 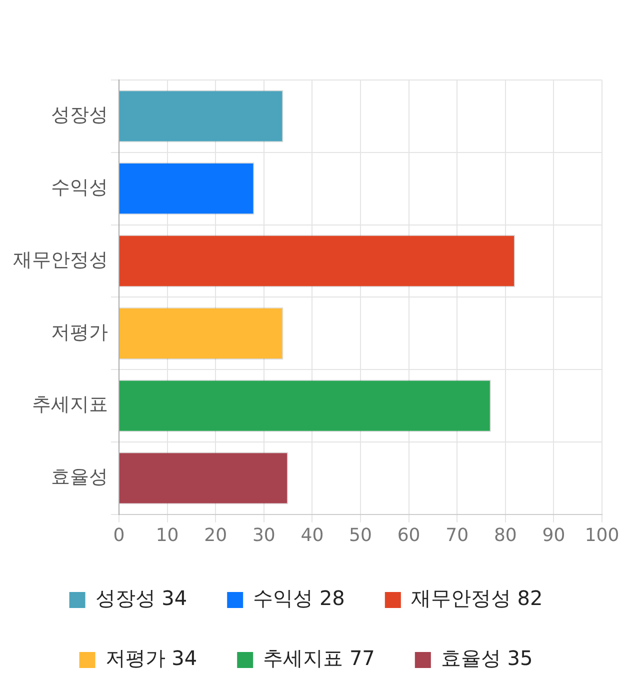 I want to click on y-tick-label: 성장성, so click(x=79, y=115).